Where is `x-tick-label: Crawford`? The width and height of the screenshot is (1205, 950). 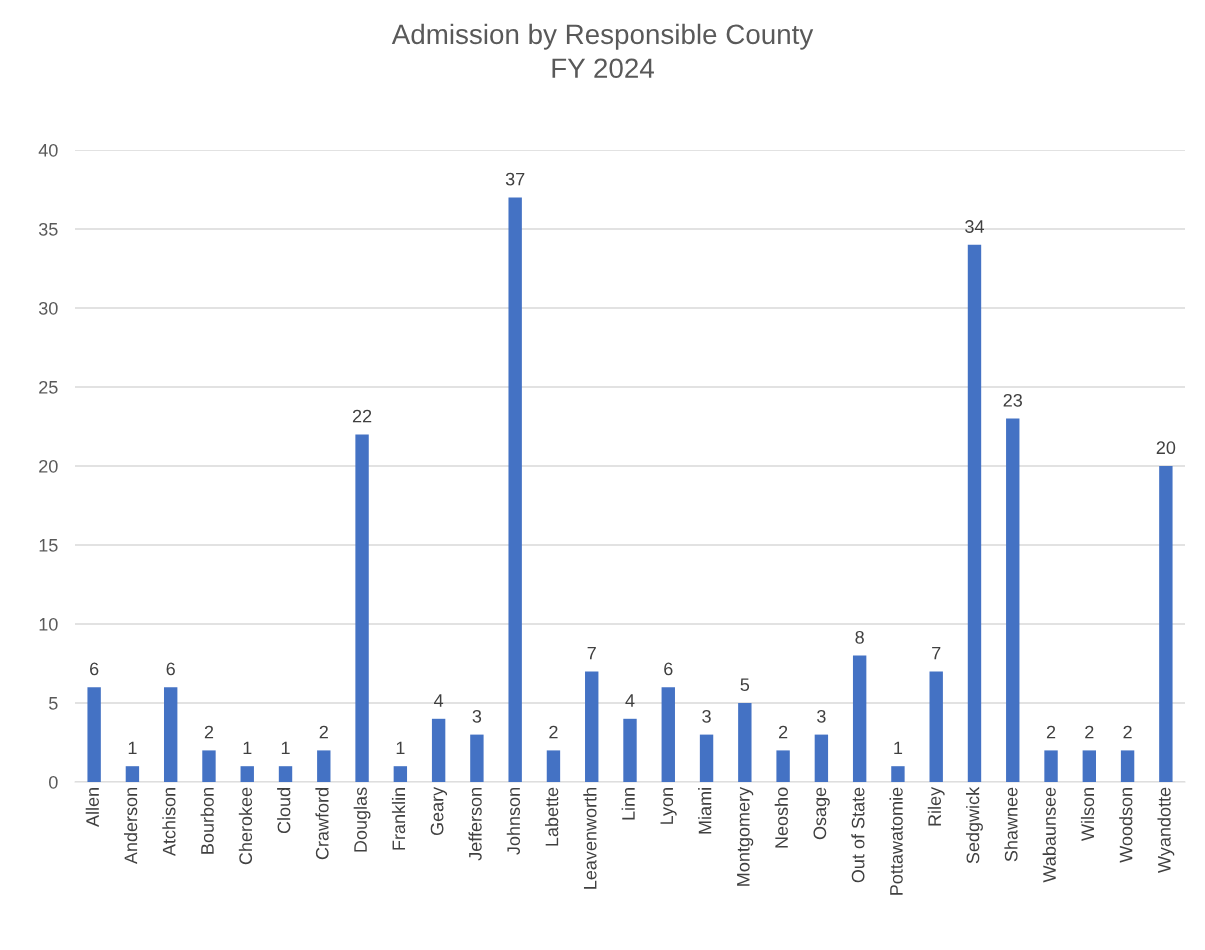 x-tick-label: Crawford is located at coordinates (322, 824).